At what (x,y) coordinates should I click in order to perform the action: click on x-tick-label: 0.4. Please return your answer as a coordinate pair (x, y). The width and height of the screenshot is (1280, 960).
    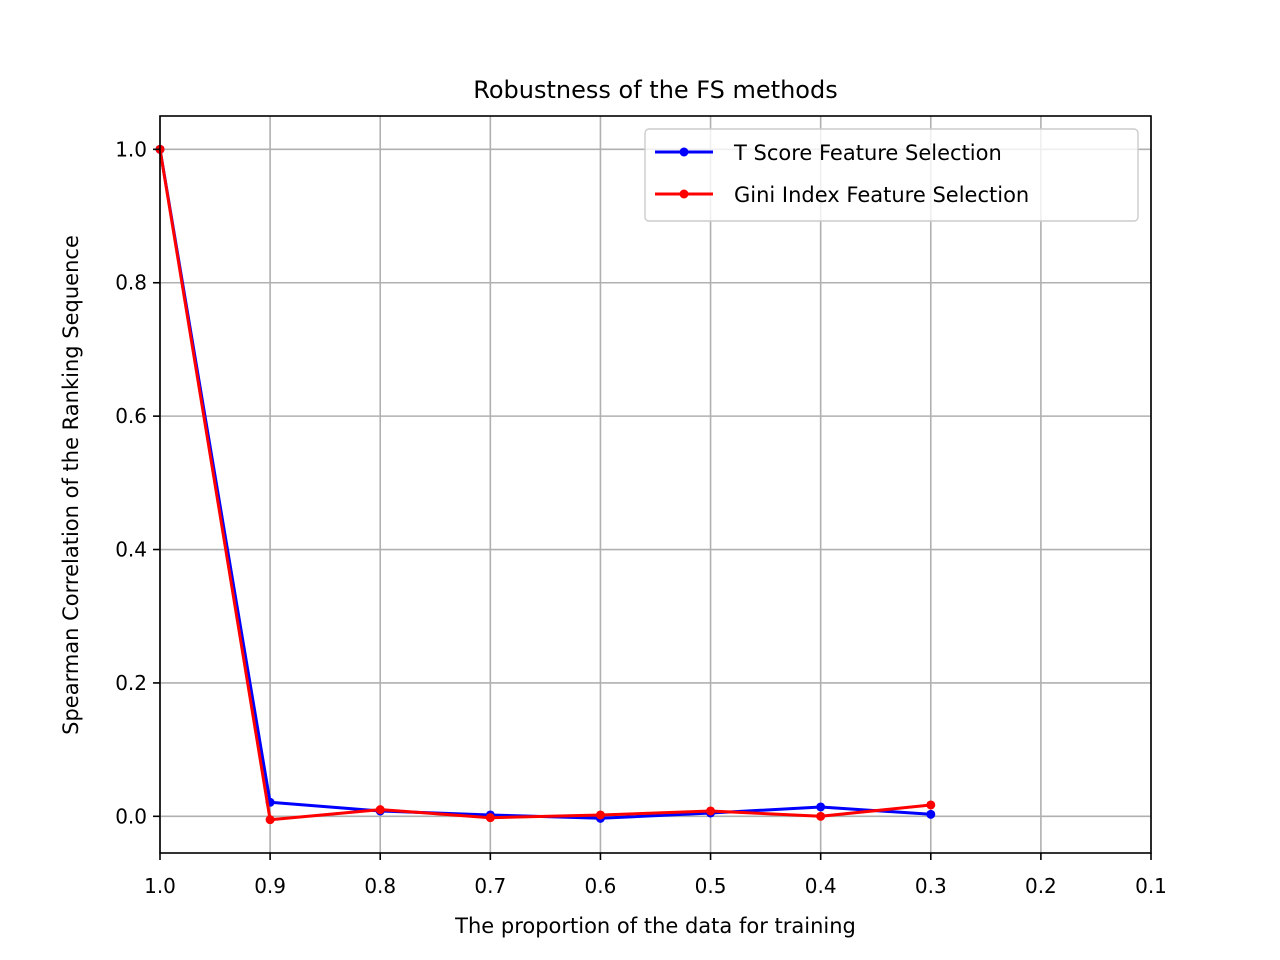
    Looking at the image, I should click on (821, 886).